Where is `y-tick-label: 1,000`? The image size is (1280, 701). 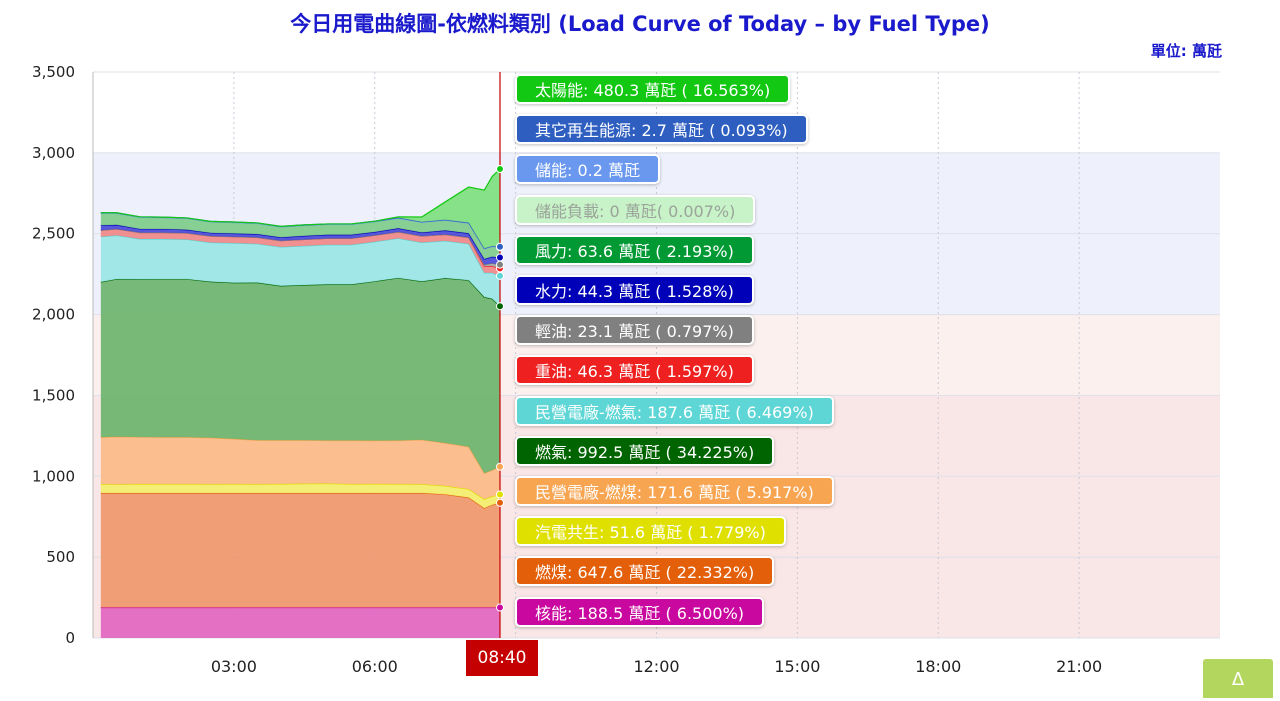 y-tick-label: 1,000 is located at coordinates (53, 476).